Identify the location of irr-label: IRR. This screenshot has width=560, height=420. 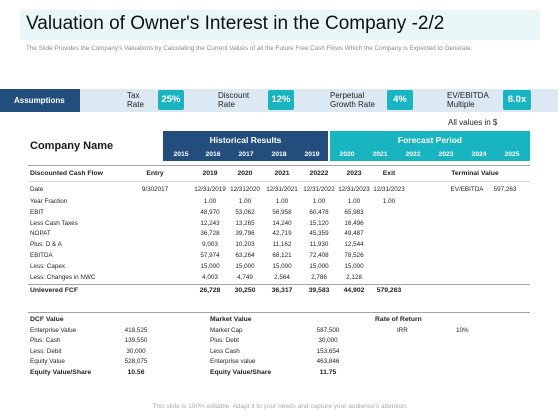
(402, 330).